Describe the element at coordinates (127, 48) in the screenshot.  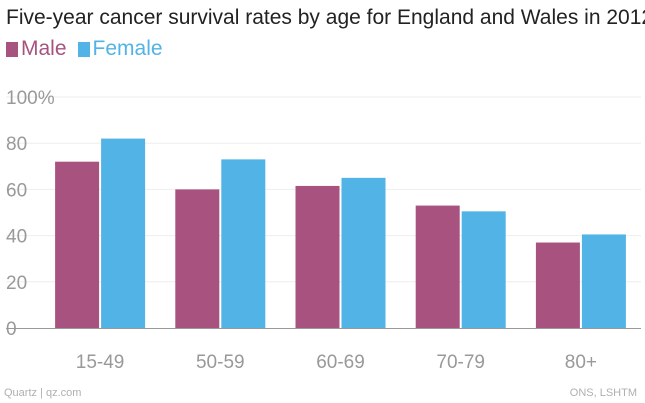
I see `legend-label-female: Female` at that location.